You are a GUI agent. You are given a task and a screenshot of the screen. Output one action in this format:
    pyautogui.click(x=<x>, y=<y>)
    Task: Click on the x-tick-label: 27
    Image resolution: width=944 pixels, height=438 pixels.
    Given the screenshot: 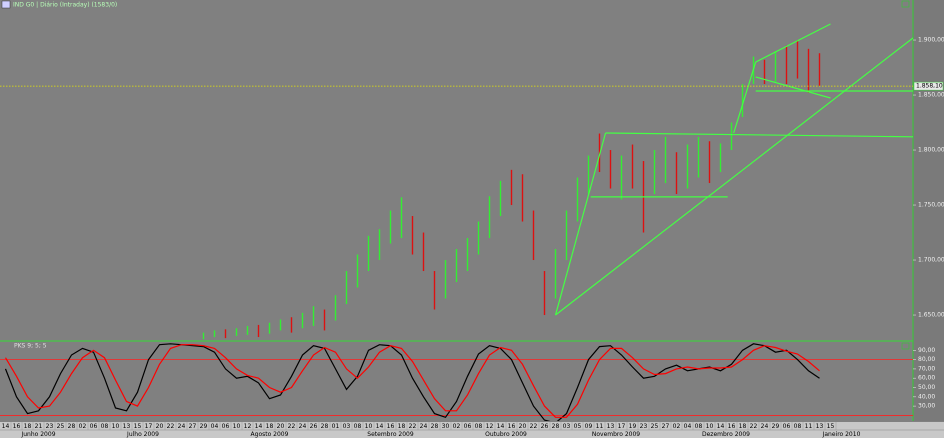 What is the action you would take?
    pyautogui.click(x=666, y=426)
    